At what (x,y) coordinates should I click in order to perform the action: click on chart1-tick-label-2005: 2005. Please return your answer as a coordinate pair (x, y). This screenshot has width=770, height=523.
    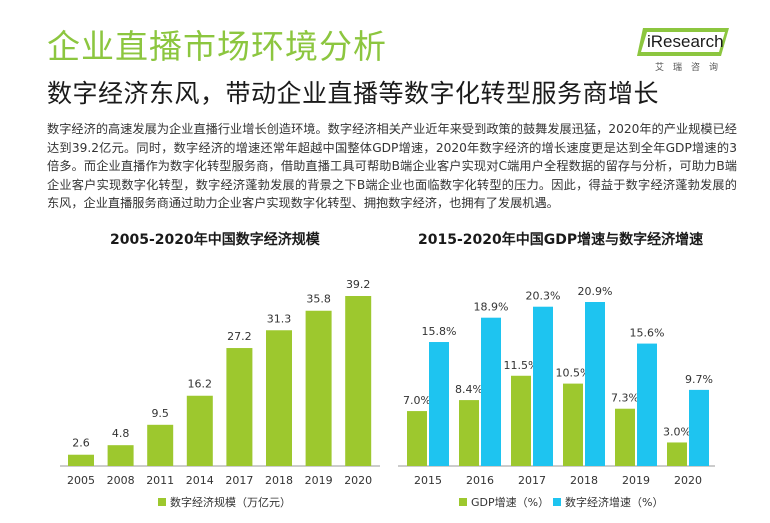
    Looking at the image, I should click on (81, 480).